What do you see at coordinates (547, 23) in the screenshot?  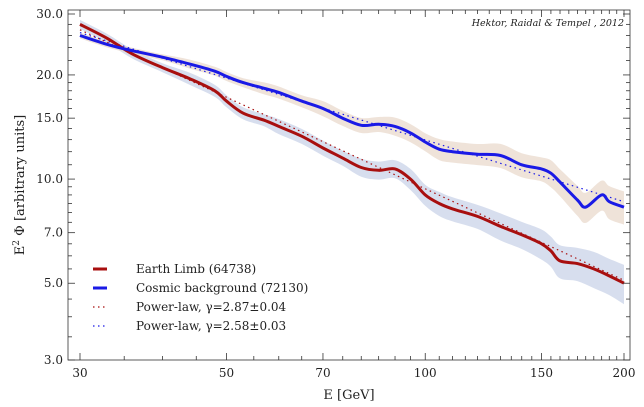 I see `annotation-text: Hektor, Raidal & Tempel , 2012` at bounding box center [547, 23].